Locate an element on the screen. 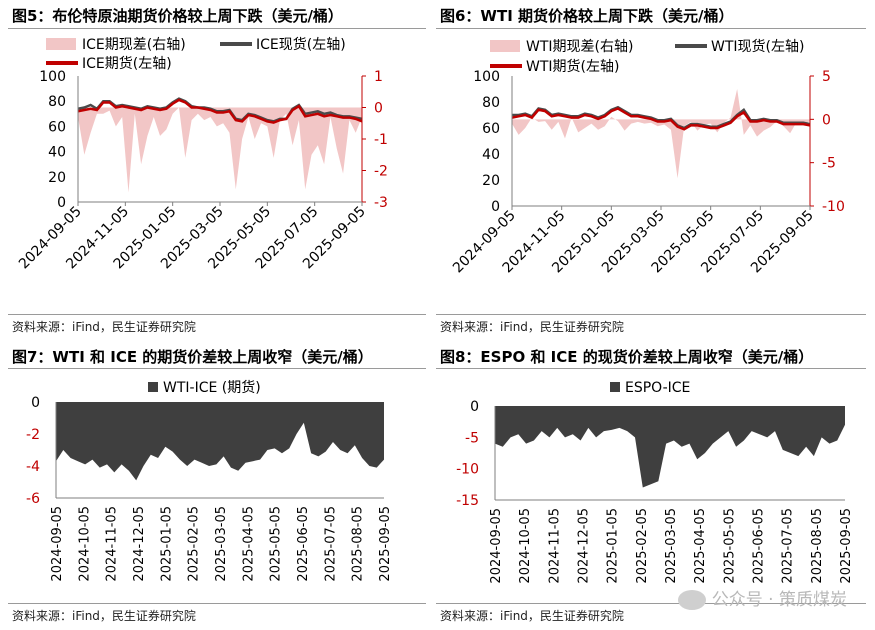 The width and height of the screenshot is (875, 630). y2-tick-label: -2 is located at coordinates (381, 172).